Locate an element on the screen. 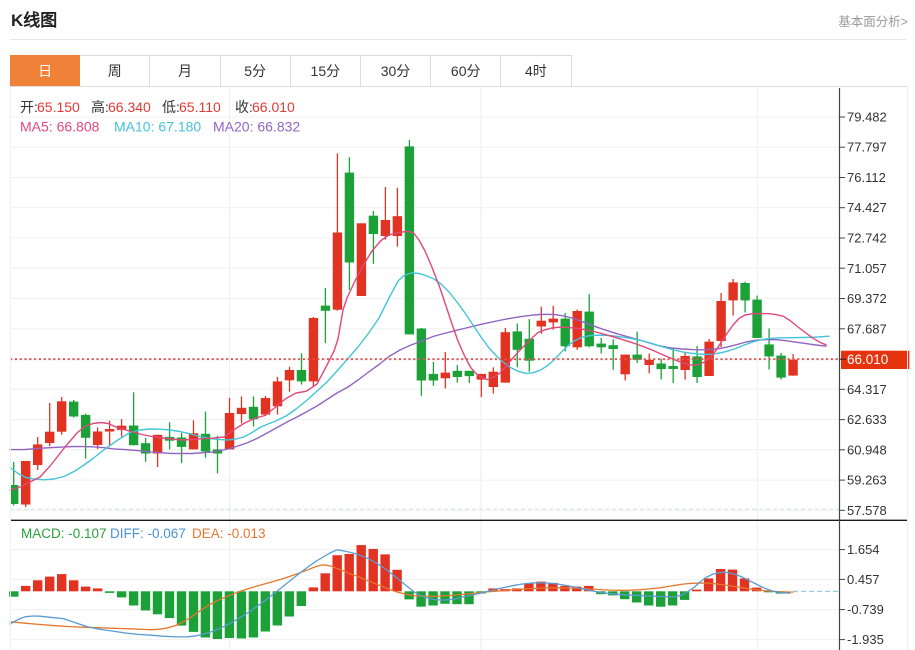 The image size is (915, 650). svg-text: 1.654 is located at coordinates (863, 549).